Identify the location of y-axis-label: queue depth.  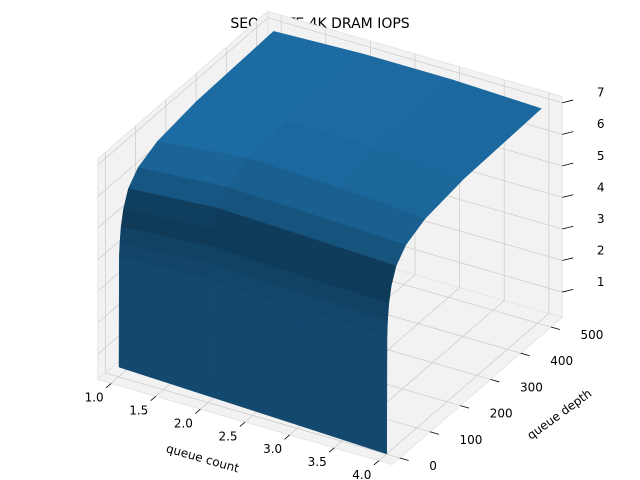
(559, 414).